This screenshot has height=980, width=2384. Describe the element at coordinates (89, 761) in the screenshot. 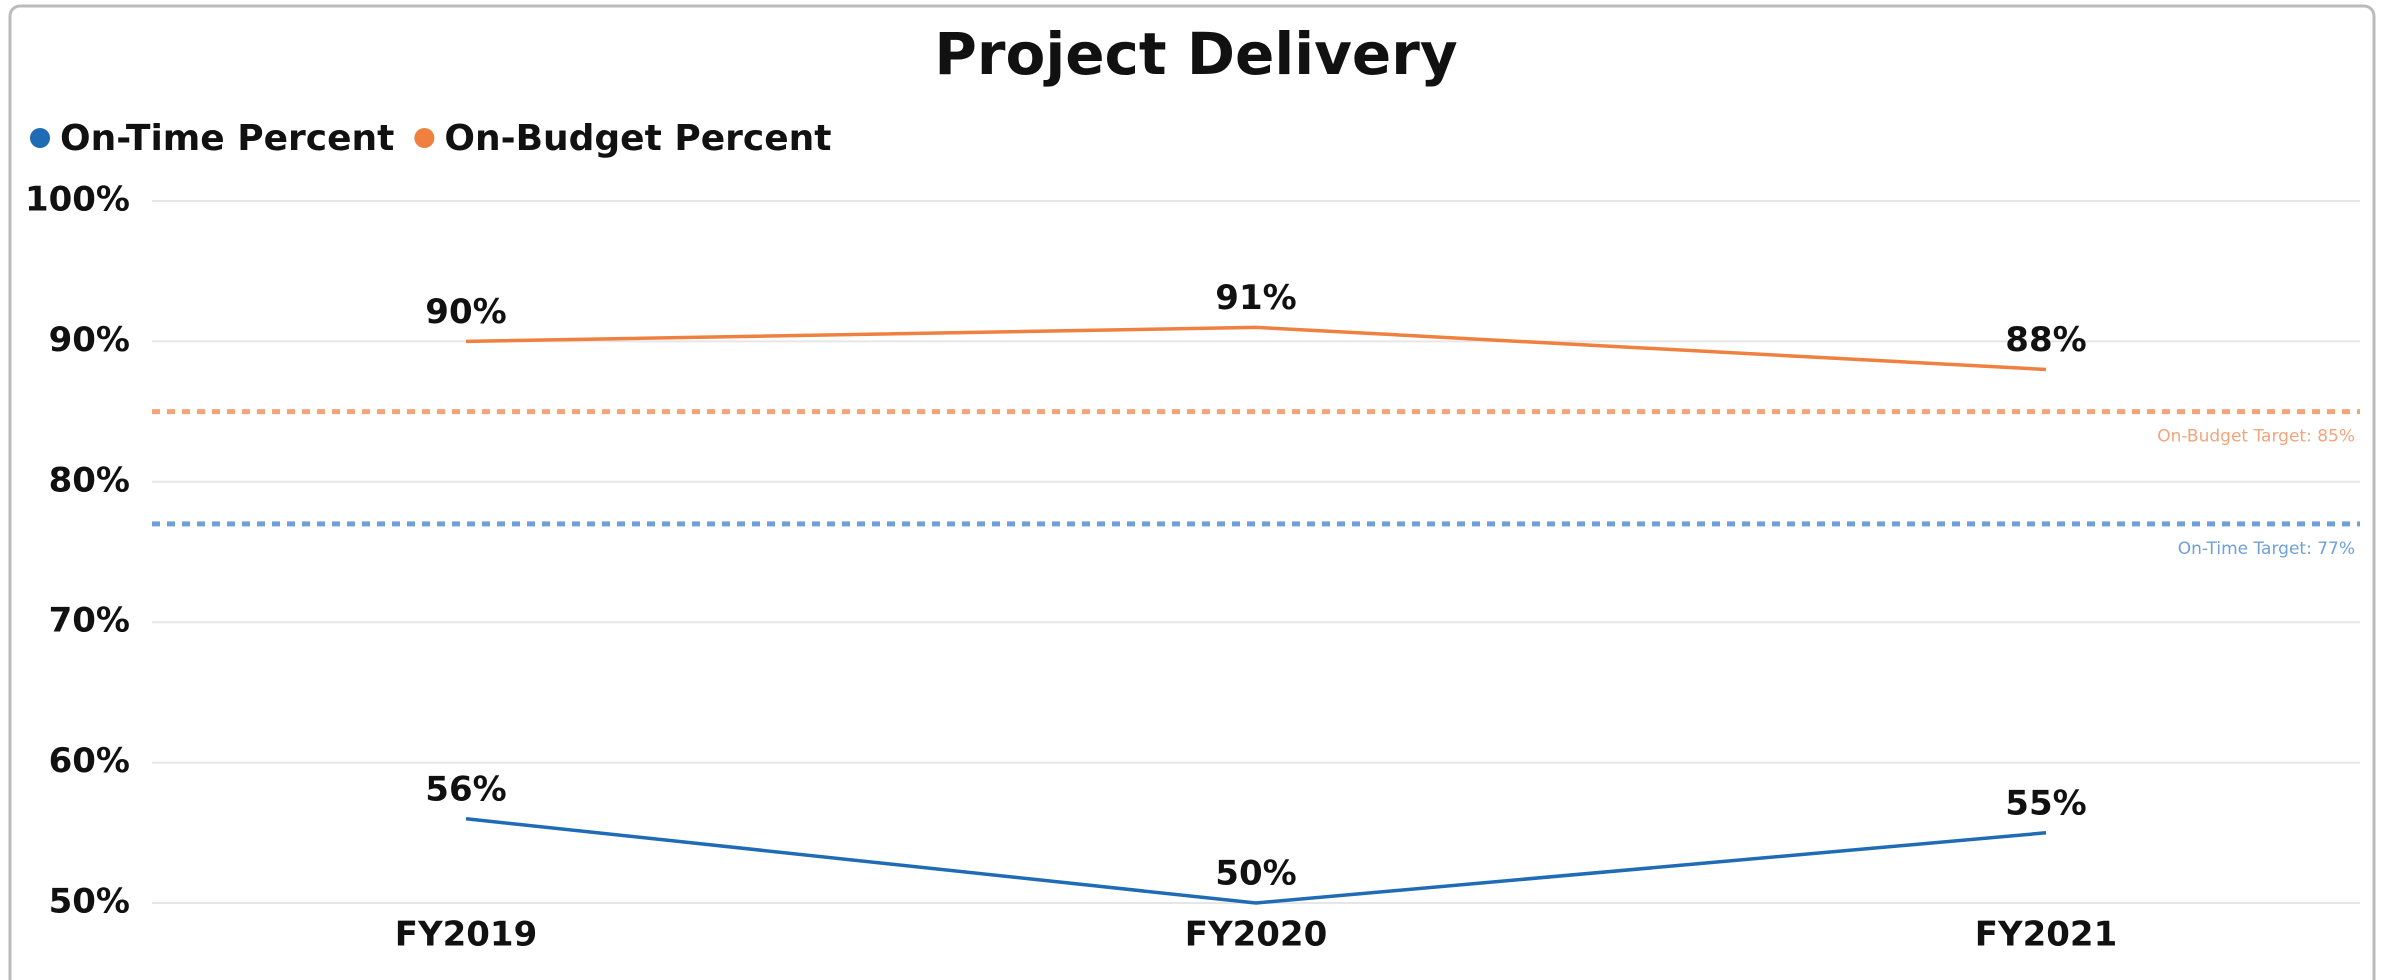

I see `y-tick-label: 60%` at that location.